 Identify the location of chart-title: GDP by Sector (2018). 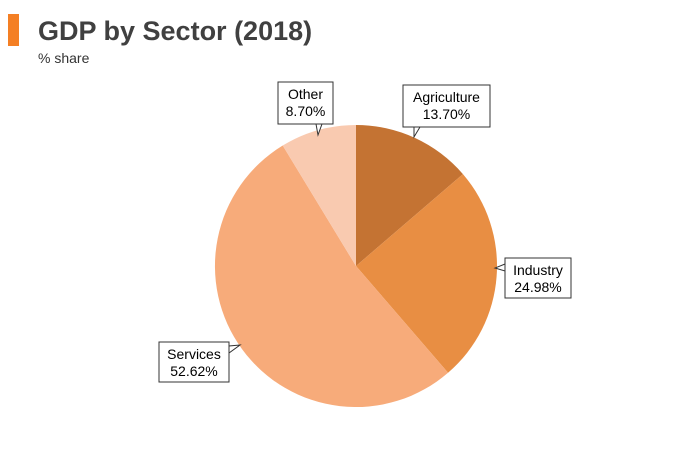
(175, 31).